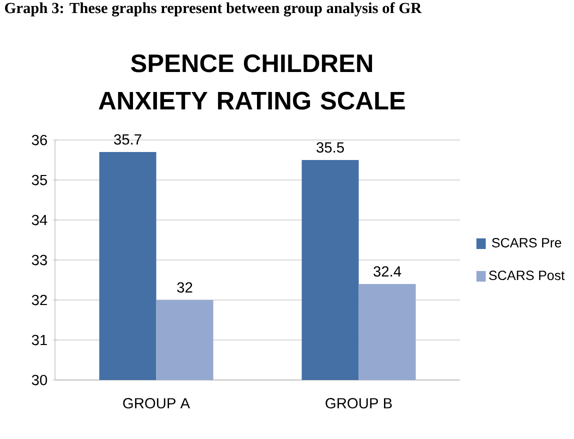  What do you see at coordinates (39, 260) in the screenshot?
I see `y-tick-label: 33` at bounding box center [39, 260].